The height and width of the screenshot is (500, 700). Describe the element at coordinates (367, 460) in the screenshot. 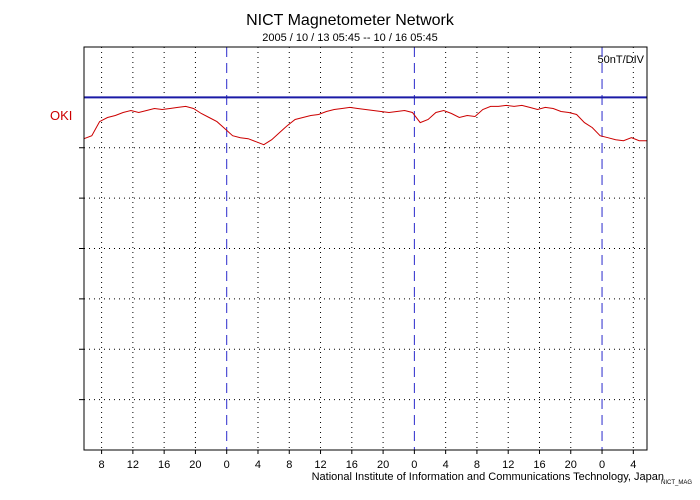

I see `x-axis-ticks: 8 12 16 20 0 4 8 12 16 20 0 4 8 12 16 20 0 4` at that location.